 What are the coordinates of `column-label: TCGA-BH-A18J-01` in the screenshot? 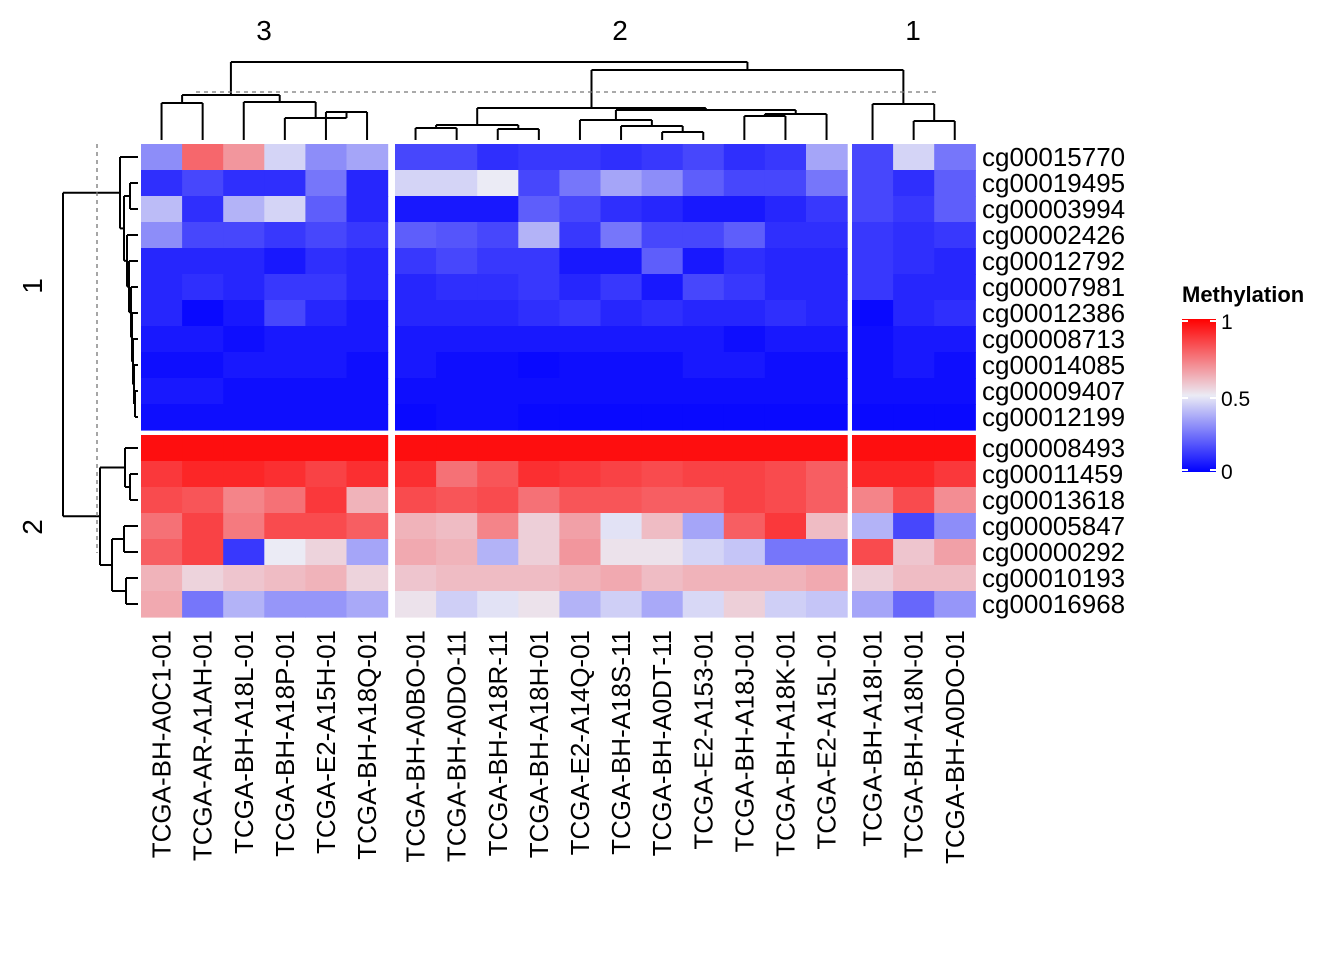 It's located at (744, 741).